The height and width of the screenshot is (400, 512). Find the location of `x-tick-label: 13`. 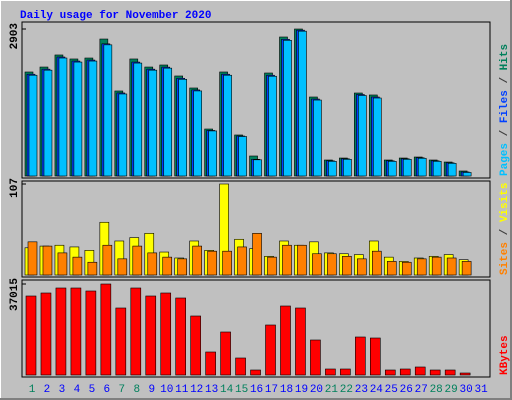

x-tick-label: 13 is located at coordinates (211, 390).